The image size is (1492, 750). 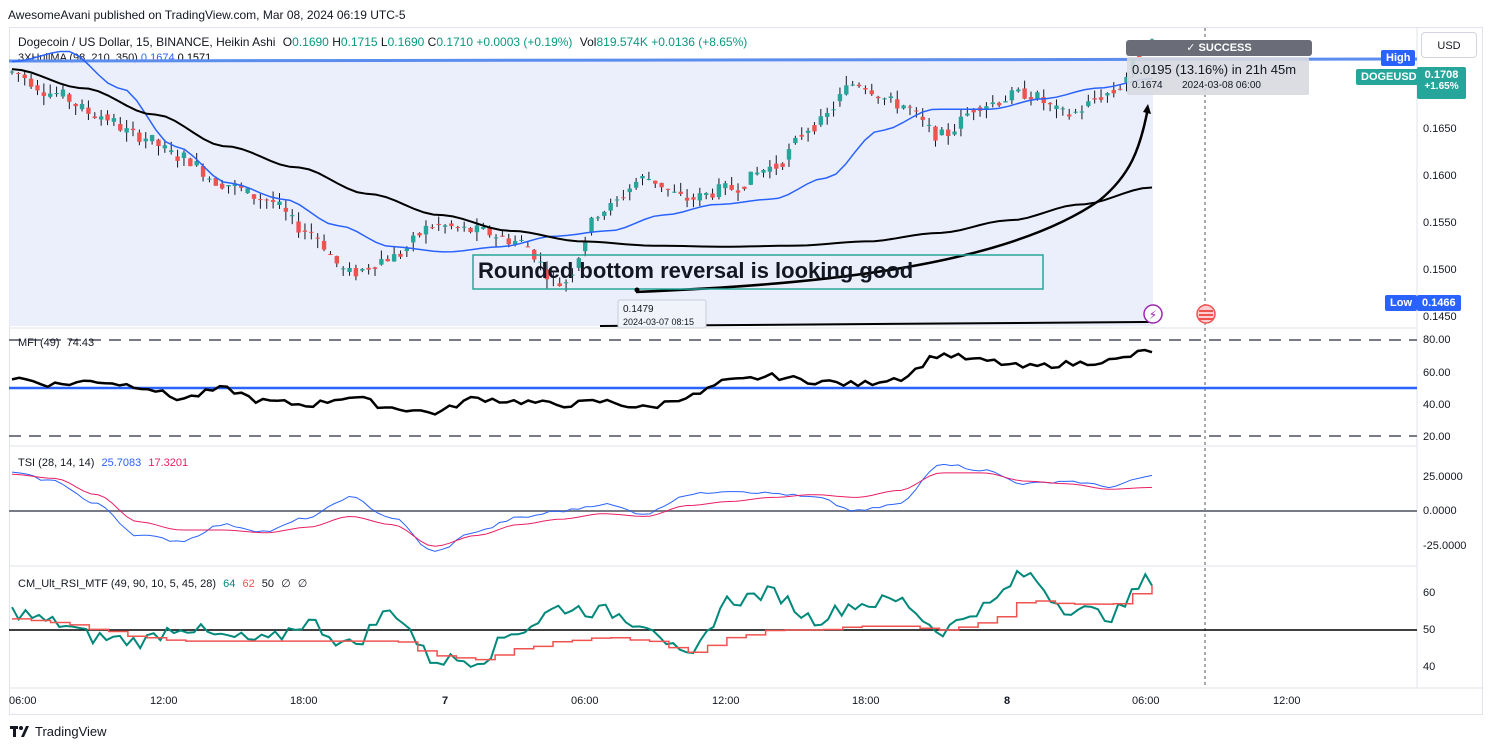 What do you see at coordinates (582, 382) in the screenshot?
I see `mfi-line` at bounding box center [582, 382].